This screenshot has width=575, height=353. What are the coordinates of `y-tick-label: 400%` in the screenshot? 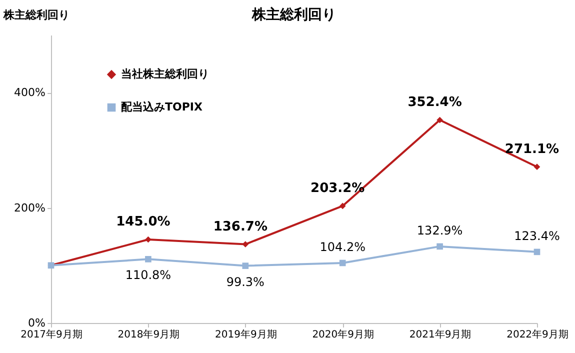 It's located at (30, 93).